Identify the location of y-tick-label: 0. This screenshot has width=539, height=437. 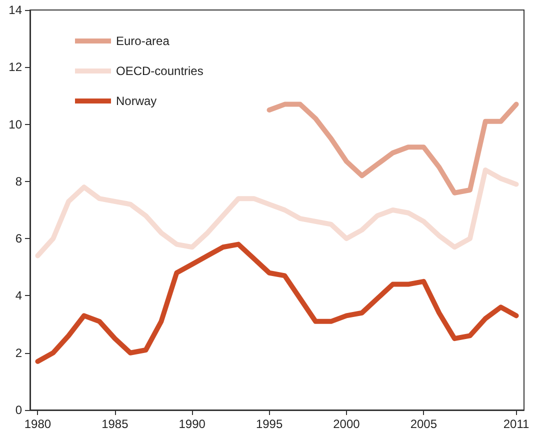
(18, 410).